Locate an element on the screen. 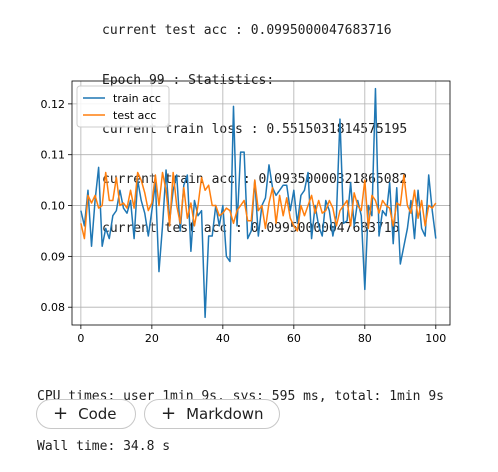  x-tick-label: 20 is located at coordinates (152, 338).